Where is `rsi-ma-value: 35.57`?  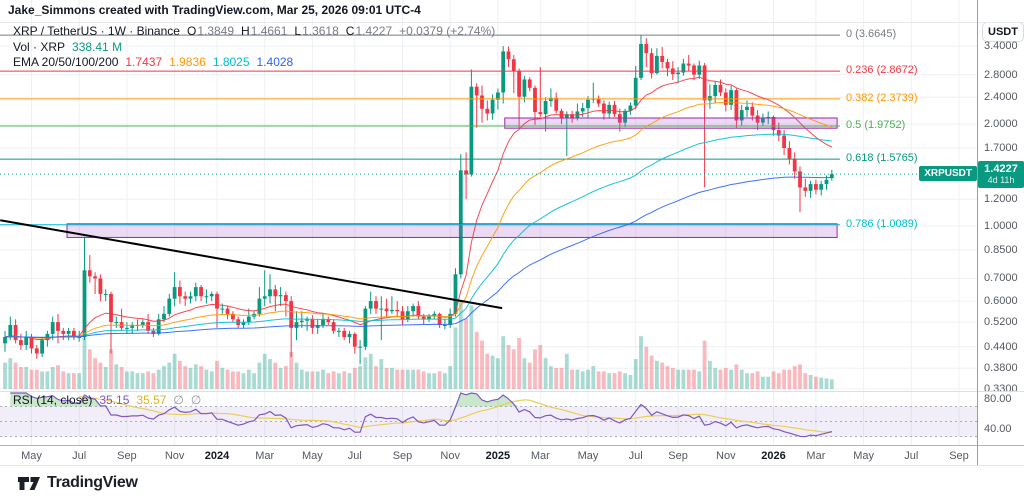
rsi-ma-value: 35.57 is located at coordinates (151, 400).